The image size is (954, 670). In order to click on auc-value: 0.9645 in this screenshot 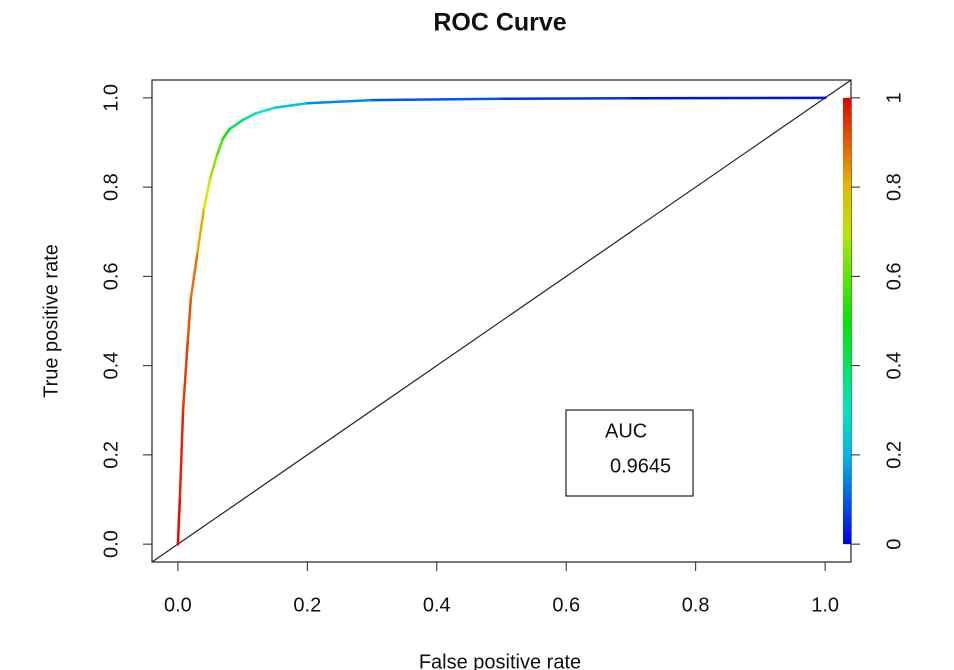, I will do `click(640, 466)`.